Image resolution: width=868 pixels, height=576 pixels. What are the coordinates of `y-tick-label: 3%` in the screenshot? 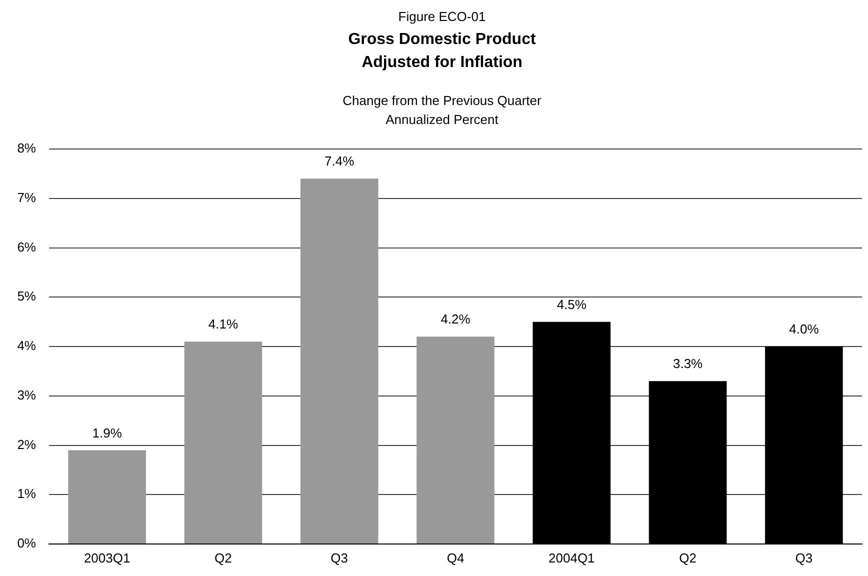 It's located at (26, 394).